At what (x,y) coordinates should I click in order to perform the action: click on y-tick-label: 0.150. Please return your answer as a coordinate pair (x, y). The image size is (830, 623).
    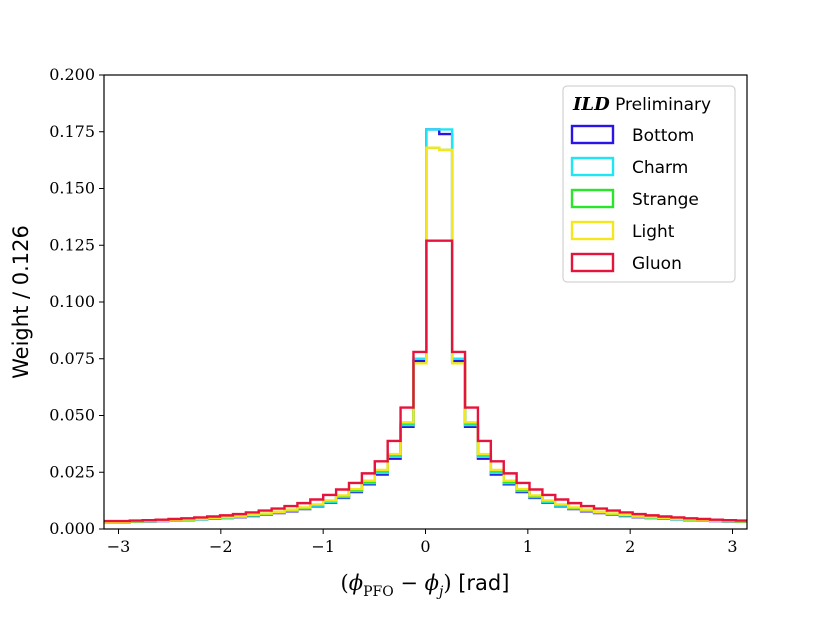
    Looking at the image, I should click on (72, 188).